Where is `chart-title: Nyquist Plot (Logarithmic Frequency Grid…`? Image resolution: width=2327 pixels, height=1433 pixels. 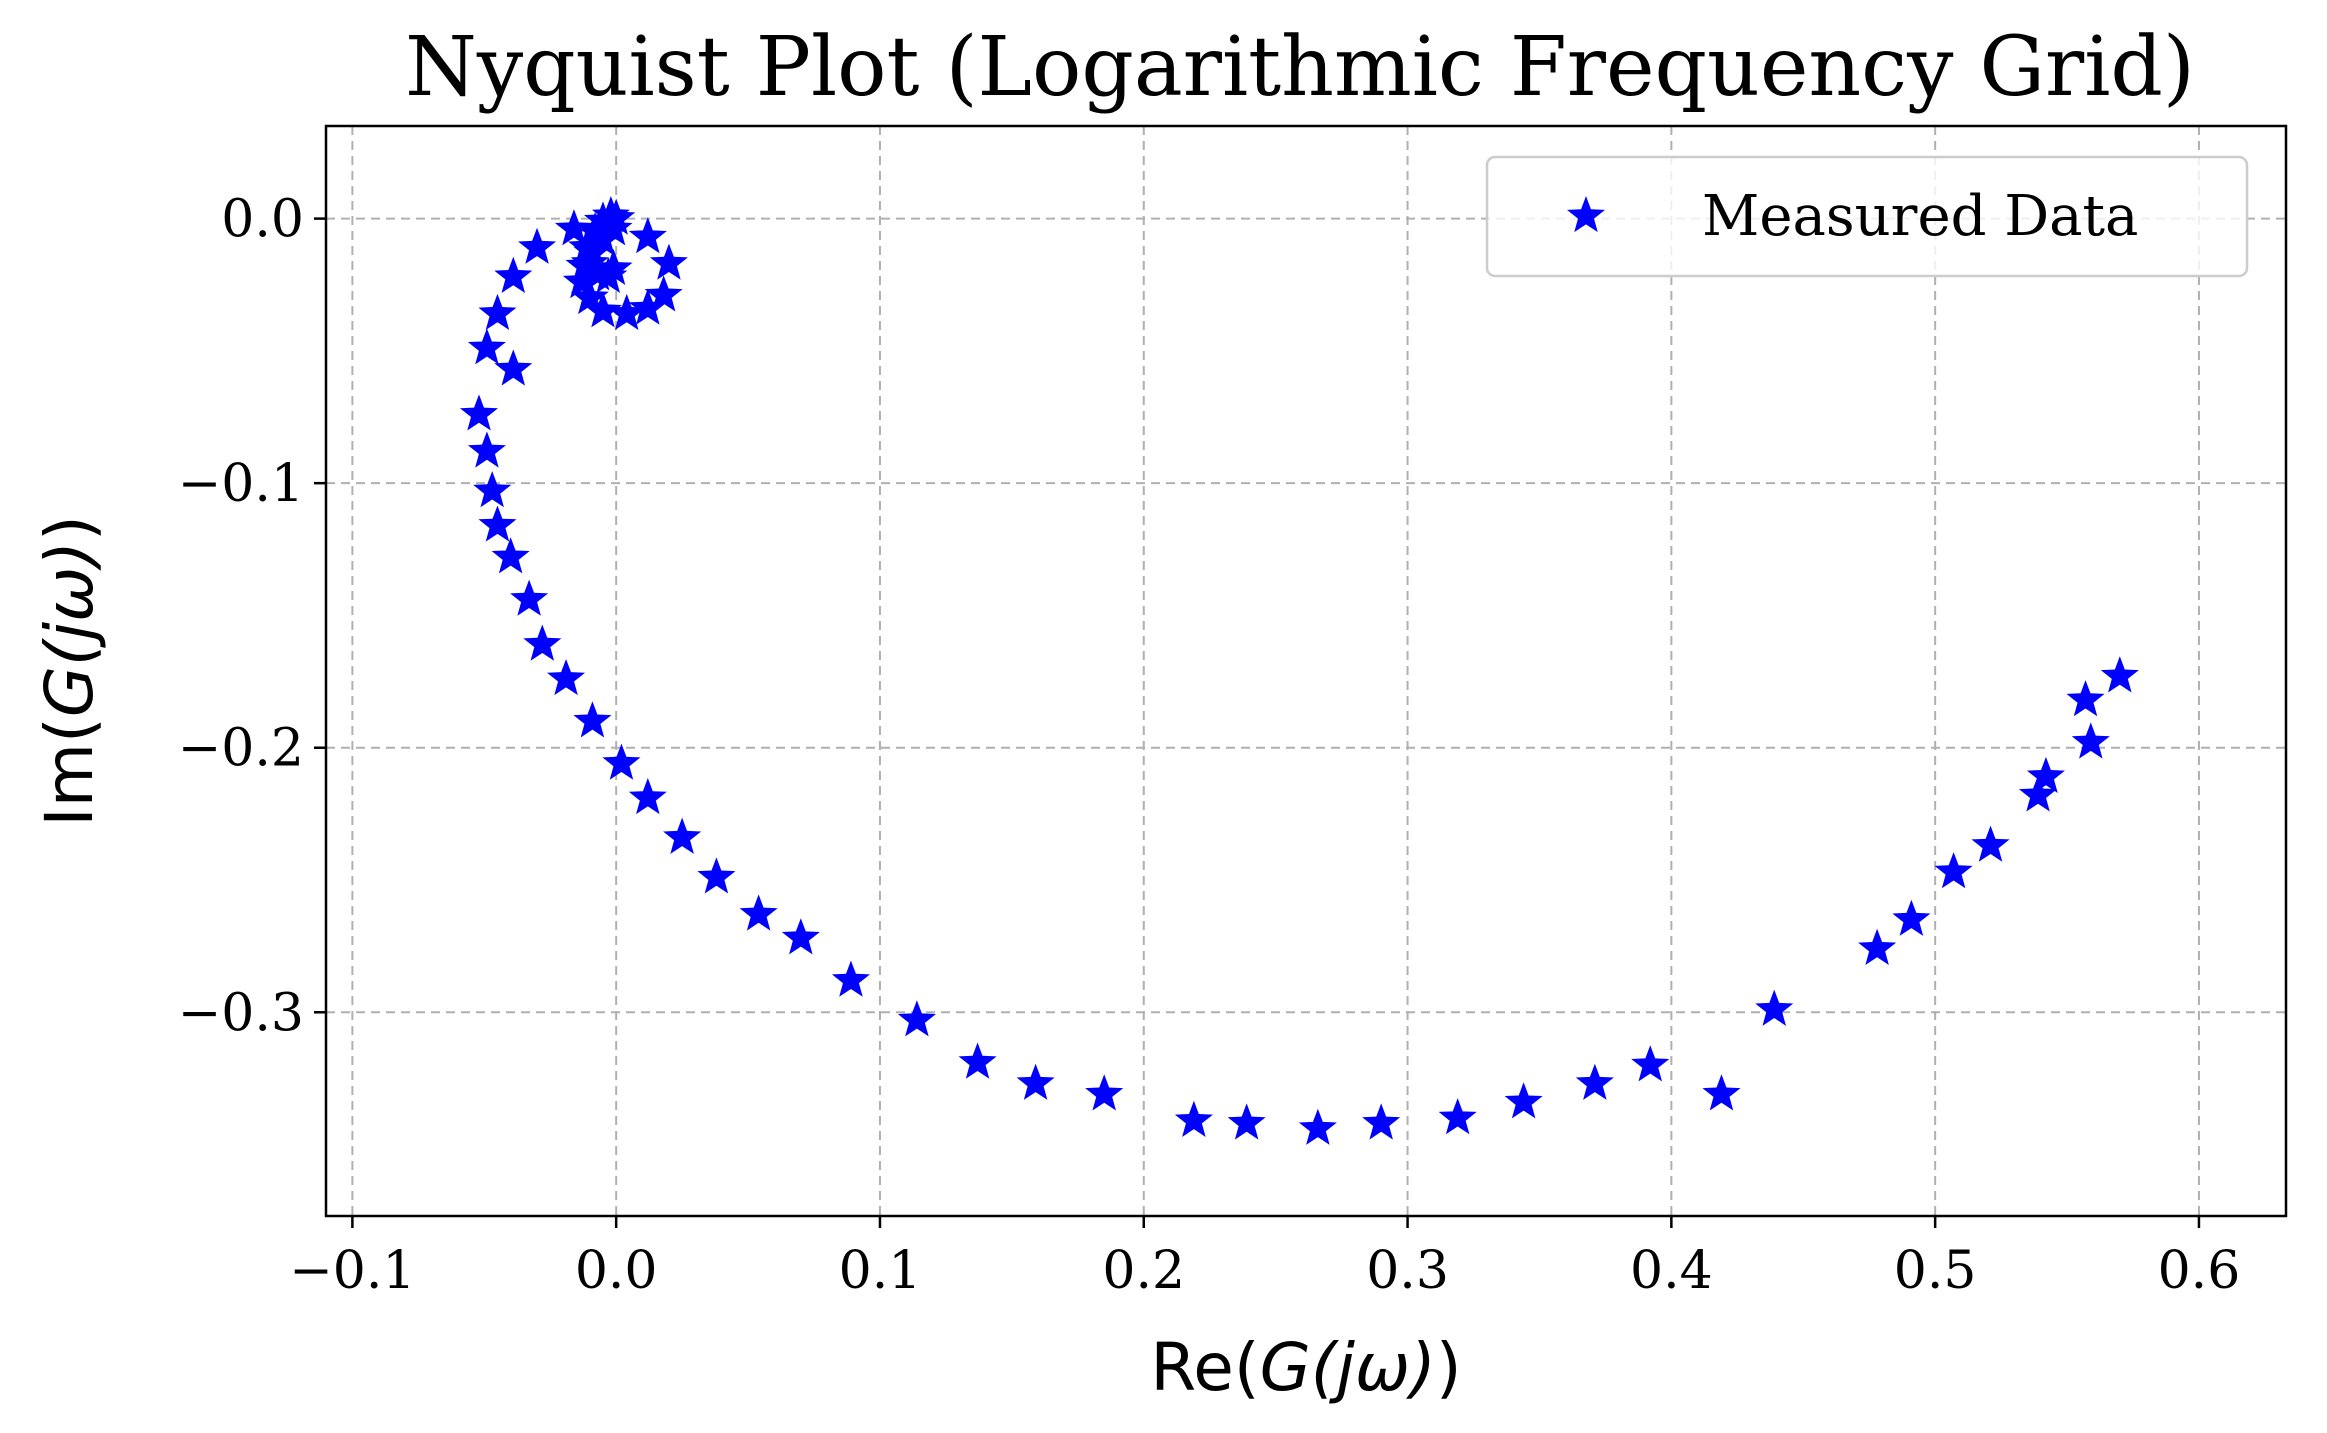 chart-title: Nyquist Plot (Logarithmic Frequency Grid… is located at coordinates (1300, 67).